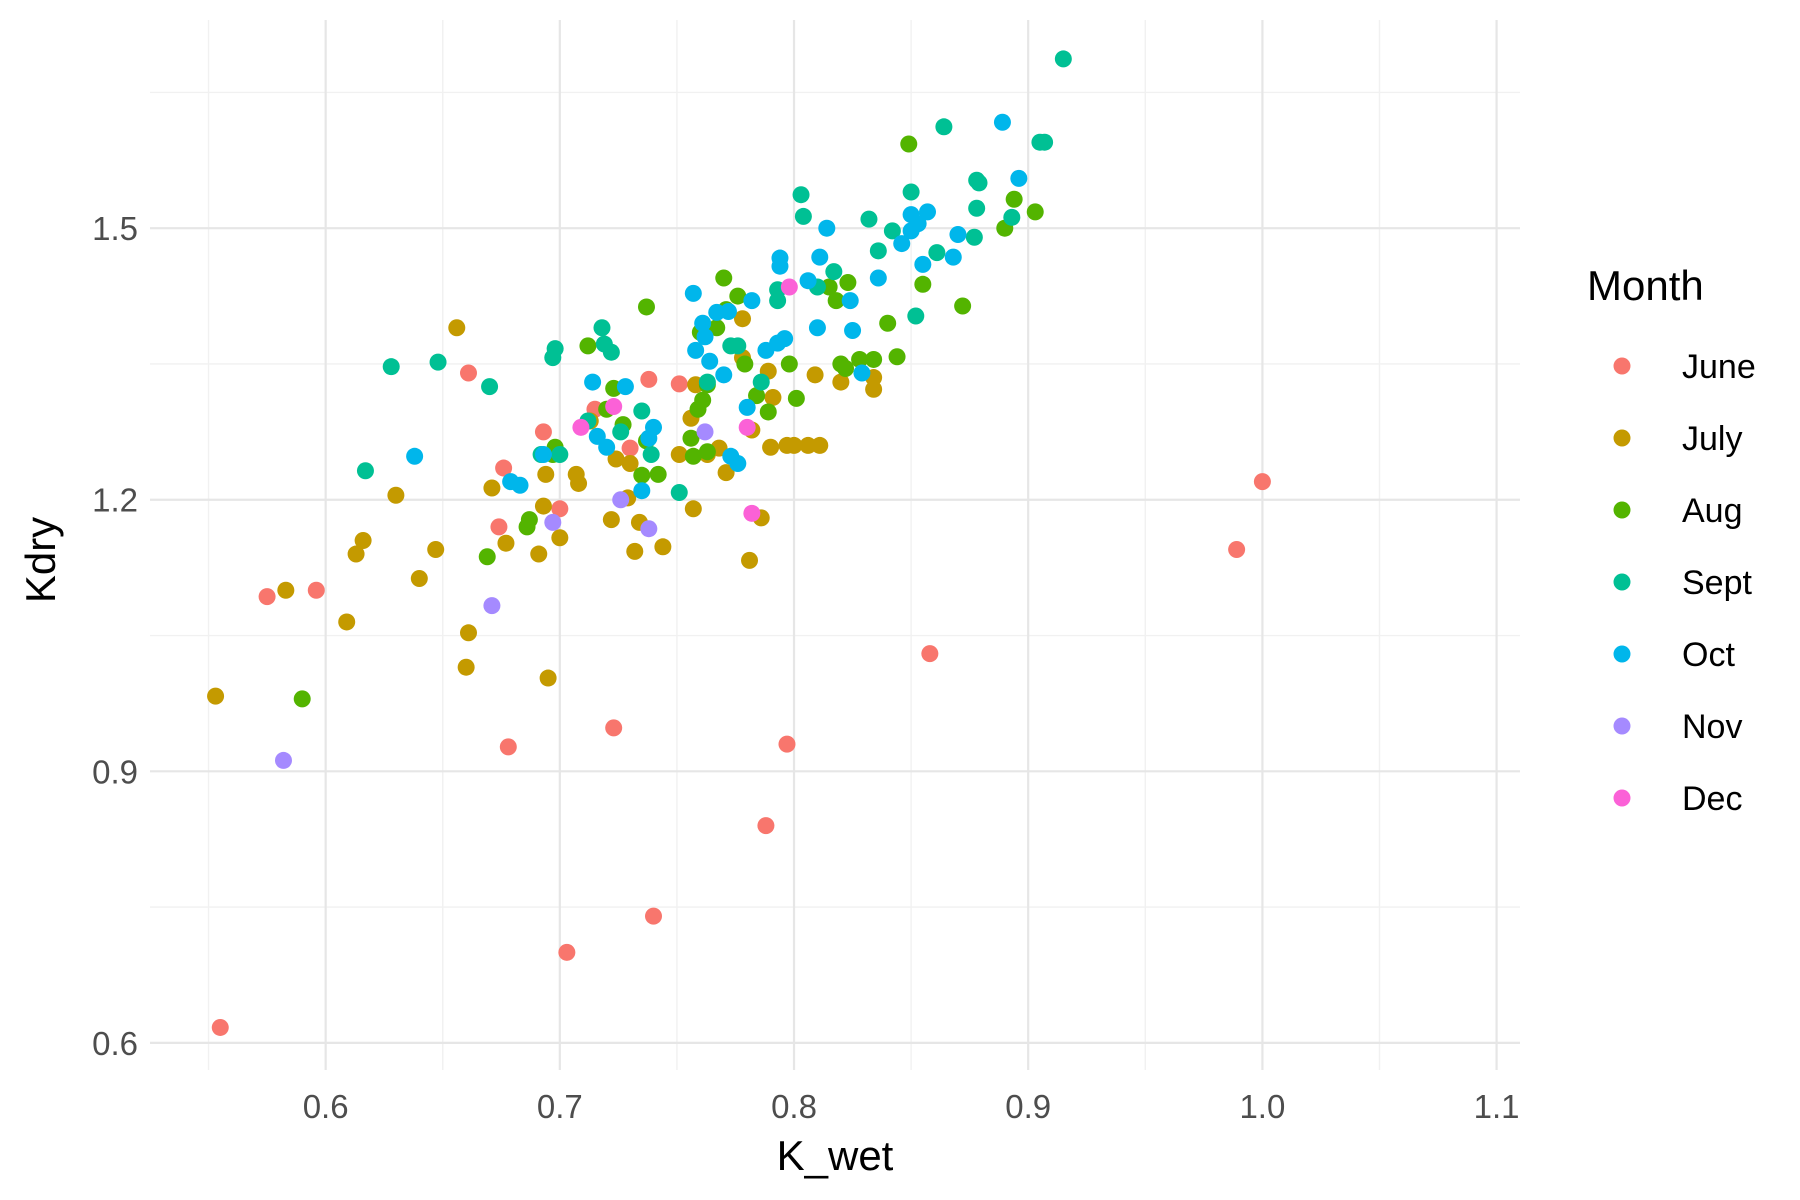 The image size is (1800, 1200). What do you see at coordinates (115, 771) in the screenshot?
I see `y-tick-label: 0.9` at bounding box center [115, 771].